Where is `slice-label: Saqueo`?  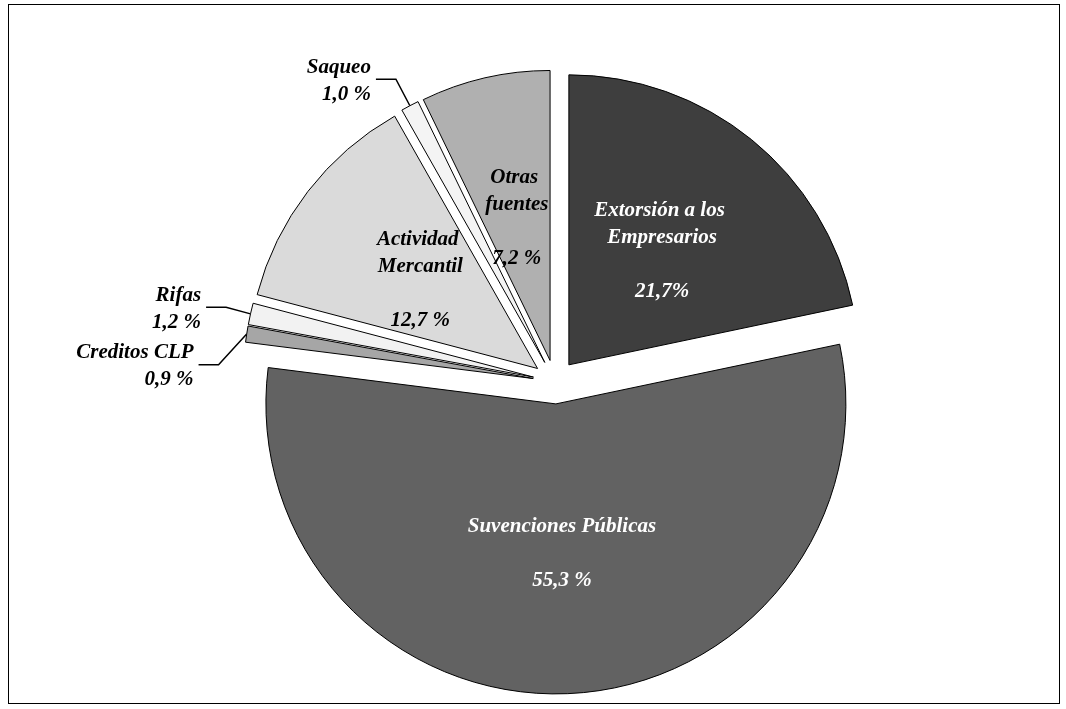 slice-label: Saqueo is located at coordinates (338, 65).